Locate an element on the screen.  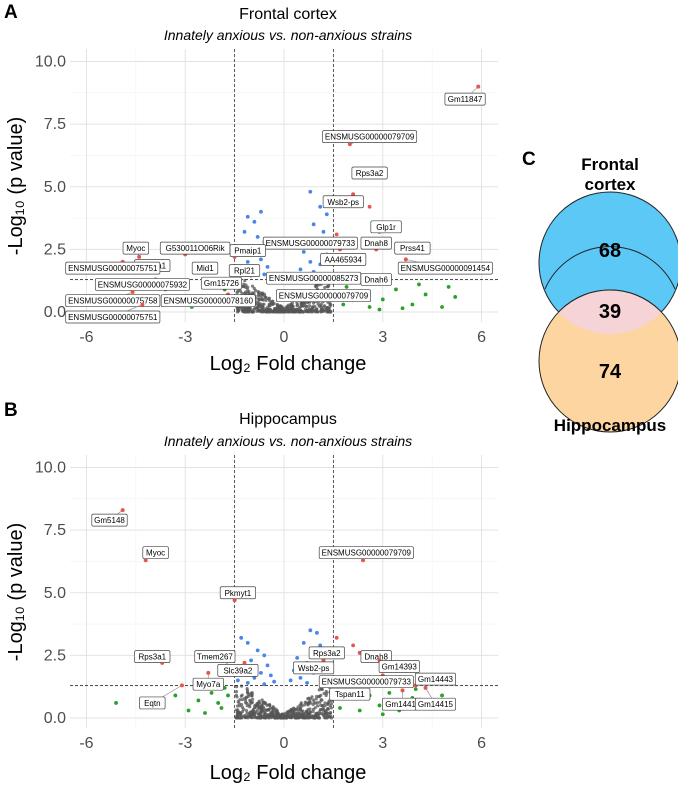
gene-label: ENSMUSG00000079733 is located at coordinates (311, 243).